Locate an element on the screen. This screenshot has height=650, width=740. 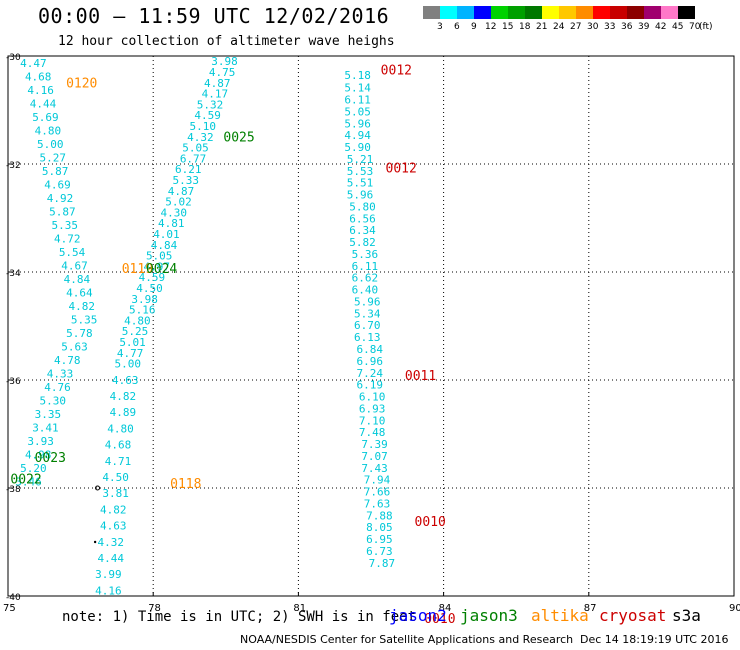
color-scale-bar is located at coordinates (559, 12).